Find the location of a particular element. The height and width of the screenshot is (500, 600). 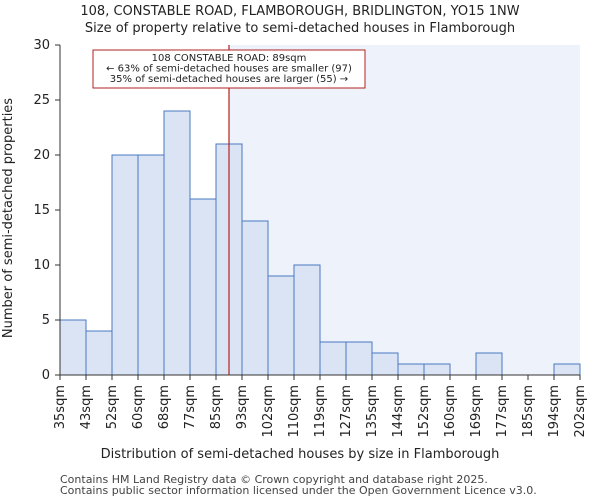

bar-135sqm is located at coordinates (385, 364).